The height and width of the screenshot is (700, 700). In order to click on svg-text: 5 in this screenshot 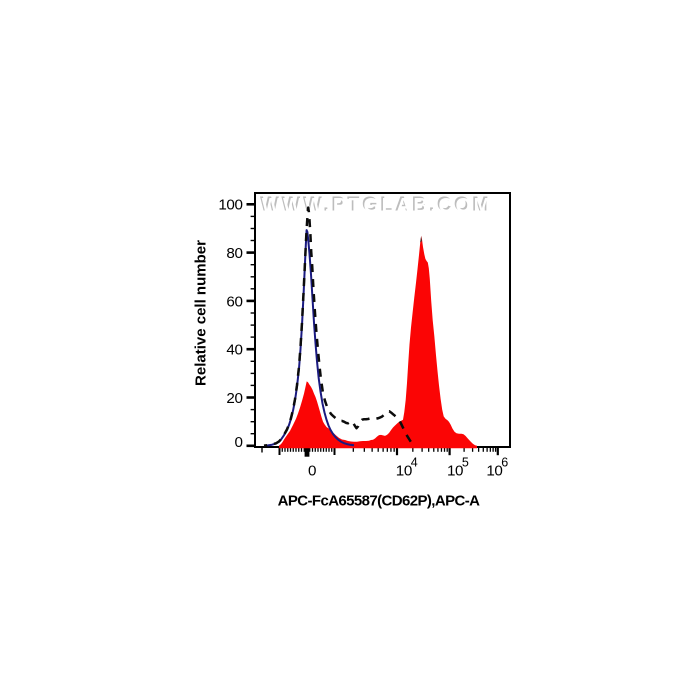, I will do `click(465, 462)`.